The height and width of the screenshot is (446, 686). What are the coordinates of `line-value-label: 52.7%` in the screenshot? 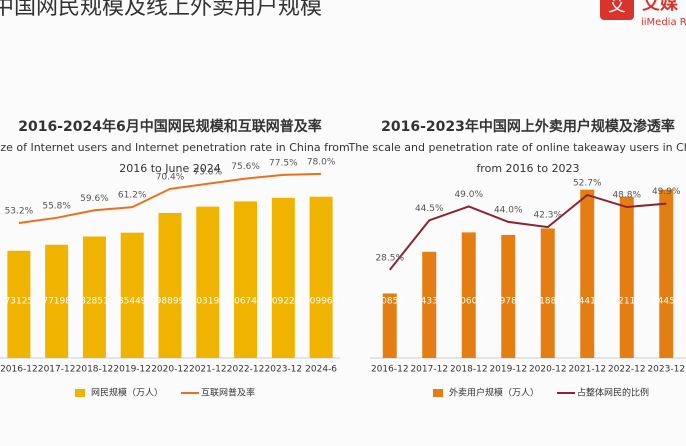 It's located at (587, 183).